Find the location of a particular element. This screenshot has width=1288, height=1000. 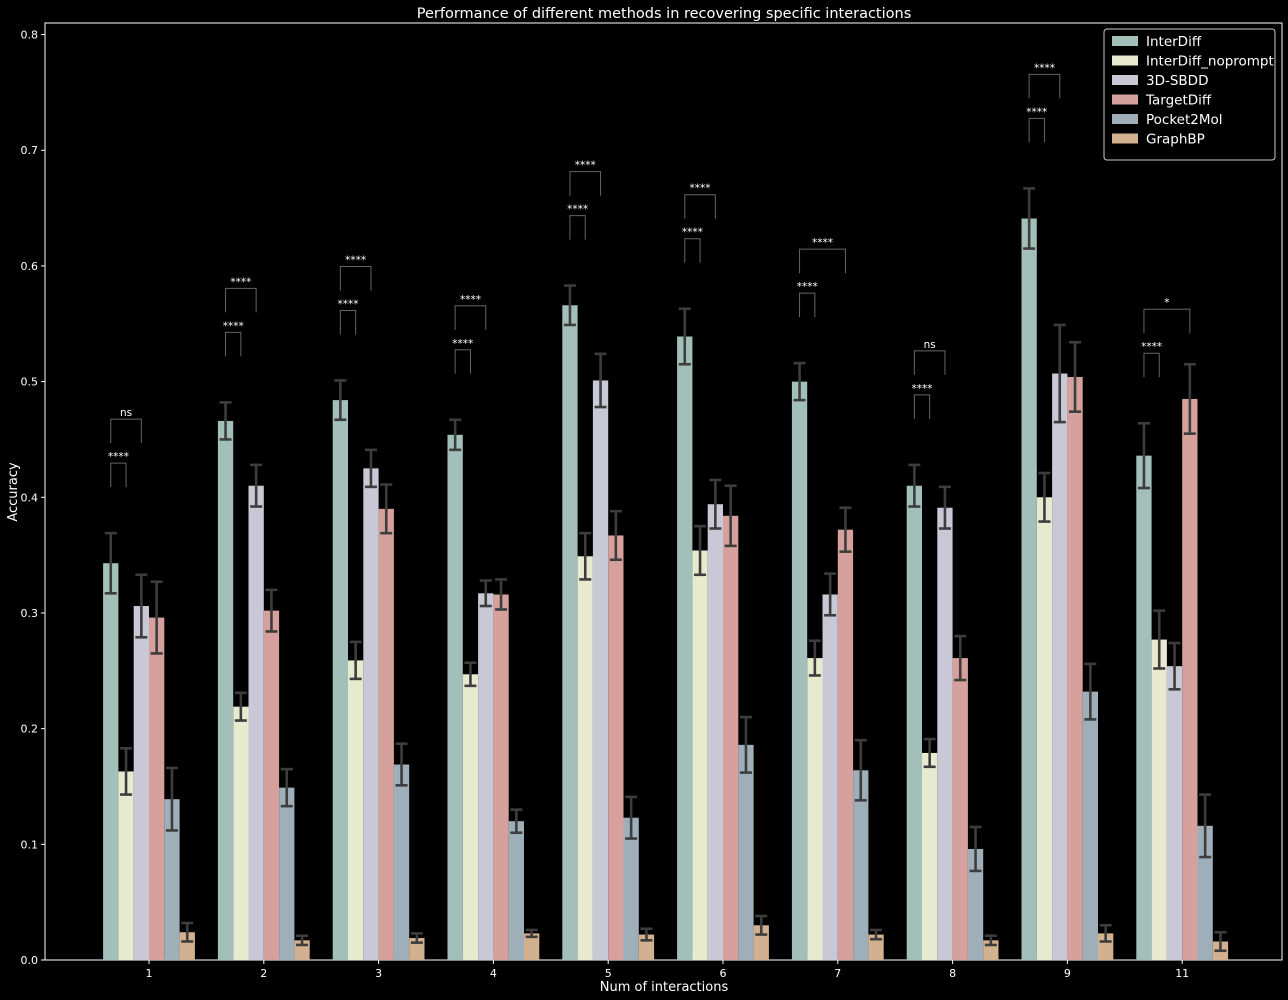

legend-swatch is located at coordinates (1125, 41).